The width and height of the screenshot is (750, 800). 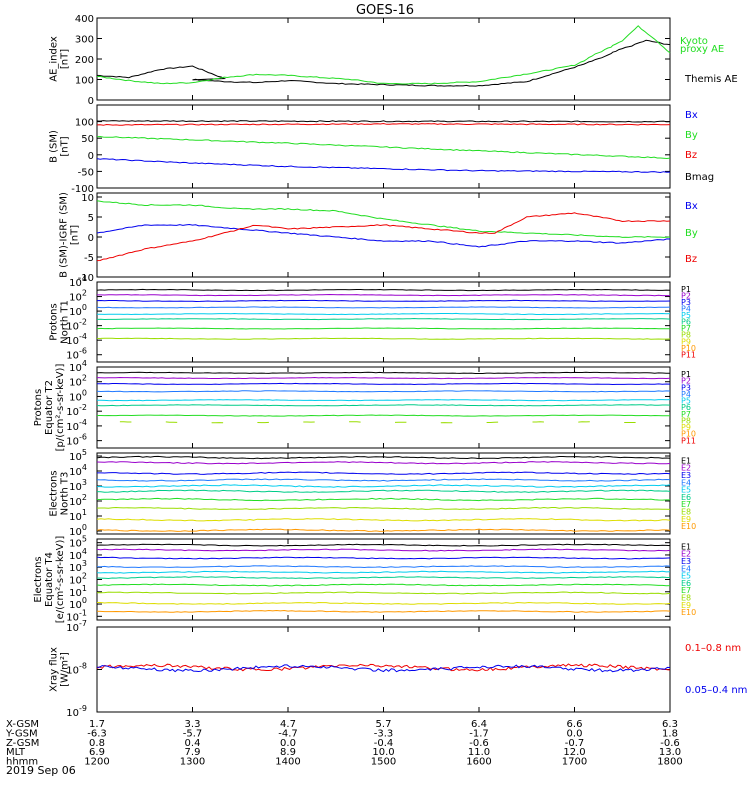 What do you see at coordinates (686, 468) in the screenshot?
I see `legend-entry: E2` at bounding box center [686, 468].